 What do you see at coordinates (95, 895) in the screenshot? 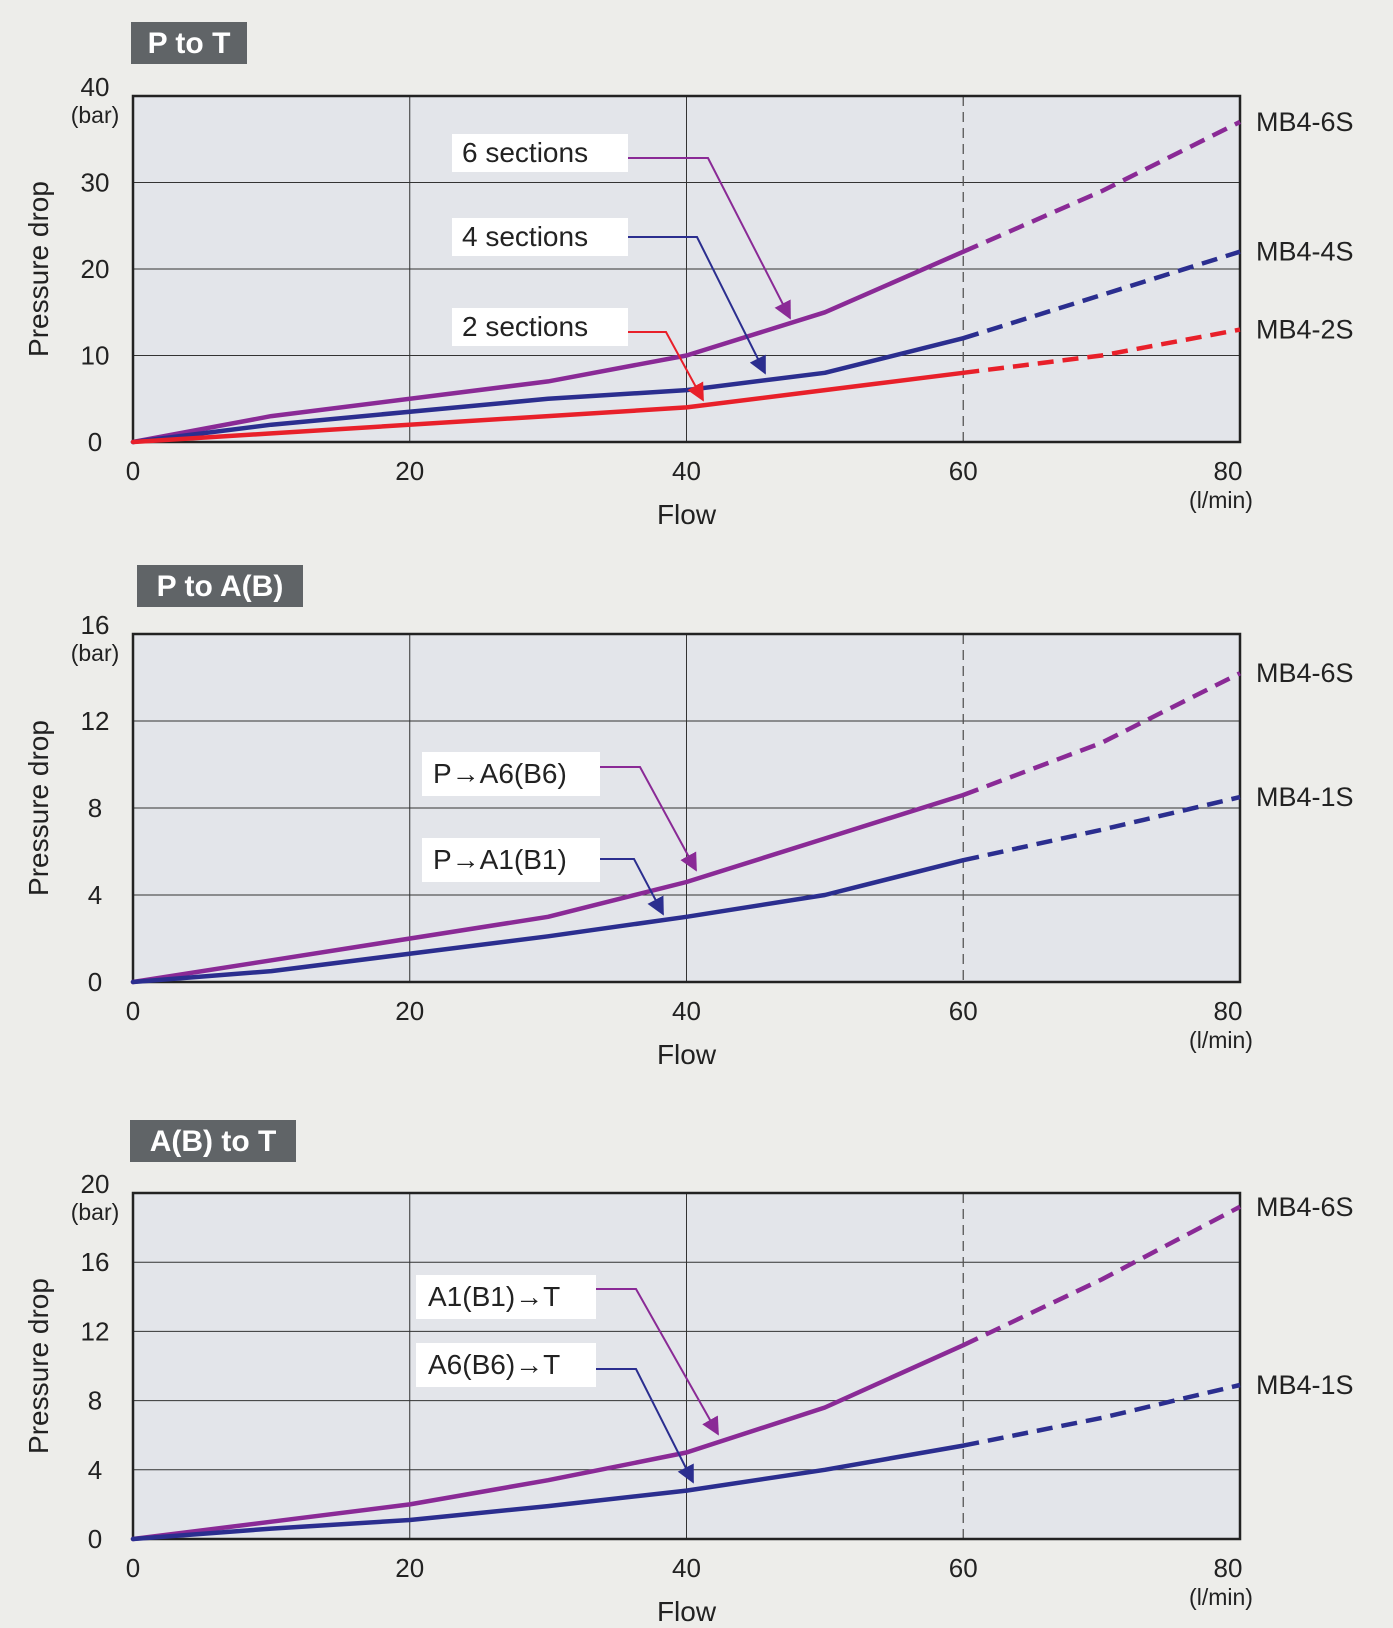
I see `y-tick-label: 4` at bounding box center [95, 895].